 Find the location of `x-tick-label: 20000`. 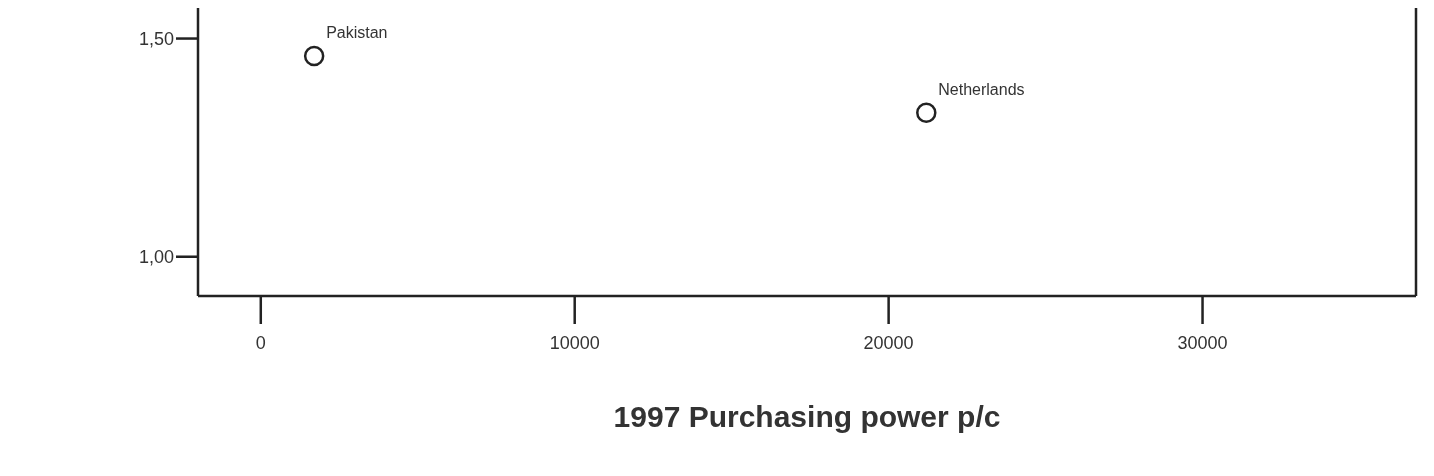

x-tick-label: 20000 is located at coordinates (888, 342).